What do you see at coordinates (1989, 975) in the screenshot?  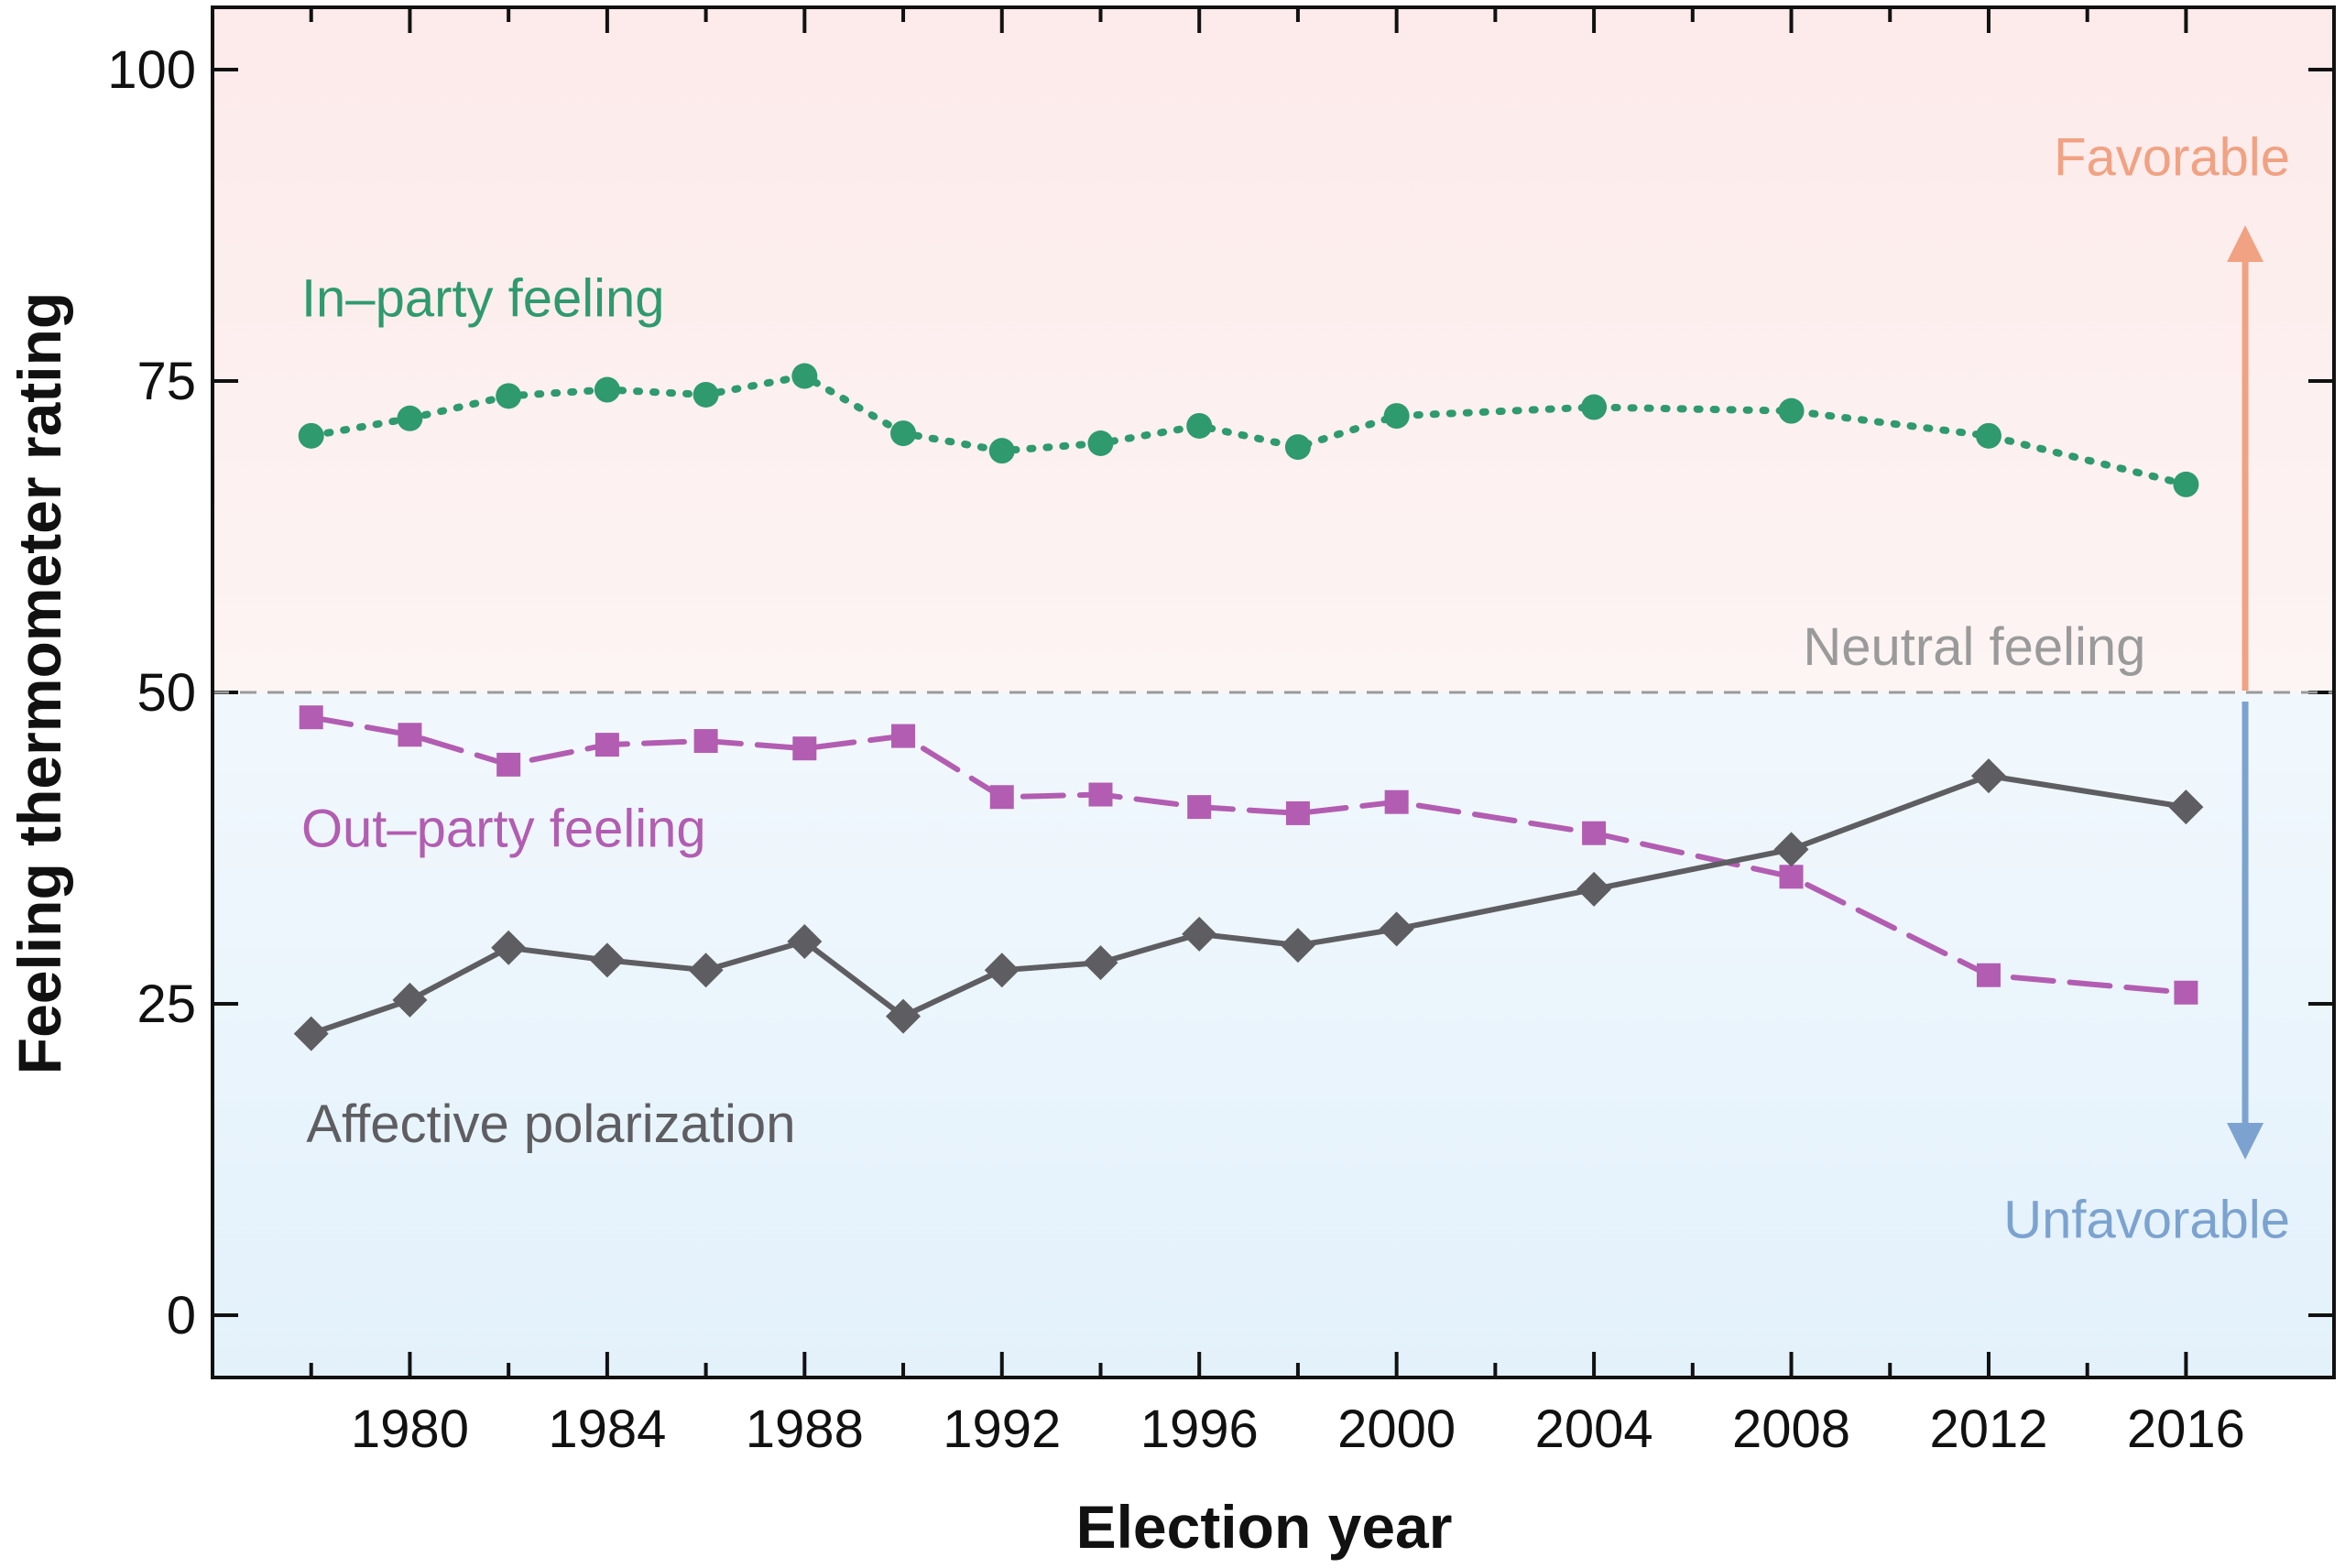 I see `point-s1-2012` at bounding box center [1989, 975].